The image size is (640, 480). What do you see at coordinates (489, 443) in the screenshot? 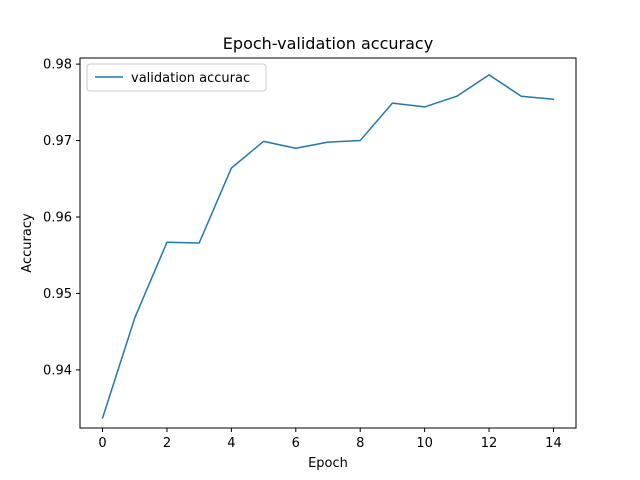
I see `x-tick-label: 12` at bounding box center [489, 443].